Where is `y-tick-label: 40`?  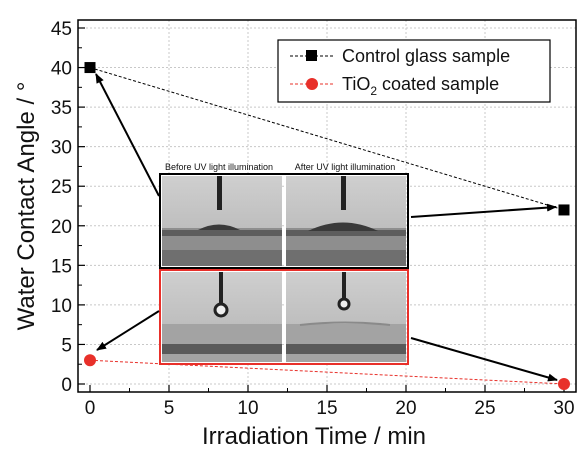
y-tick-label: 40 is located at coordinates (61, 69).